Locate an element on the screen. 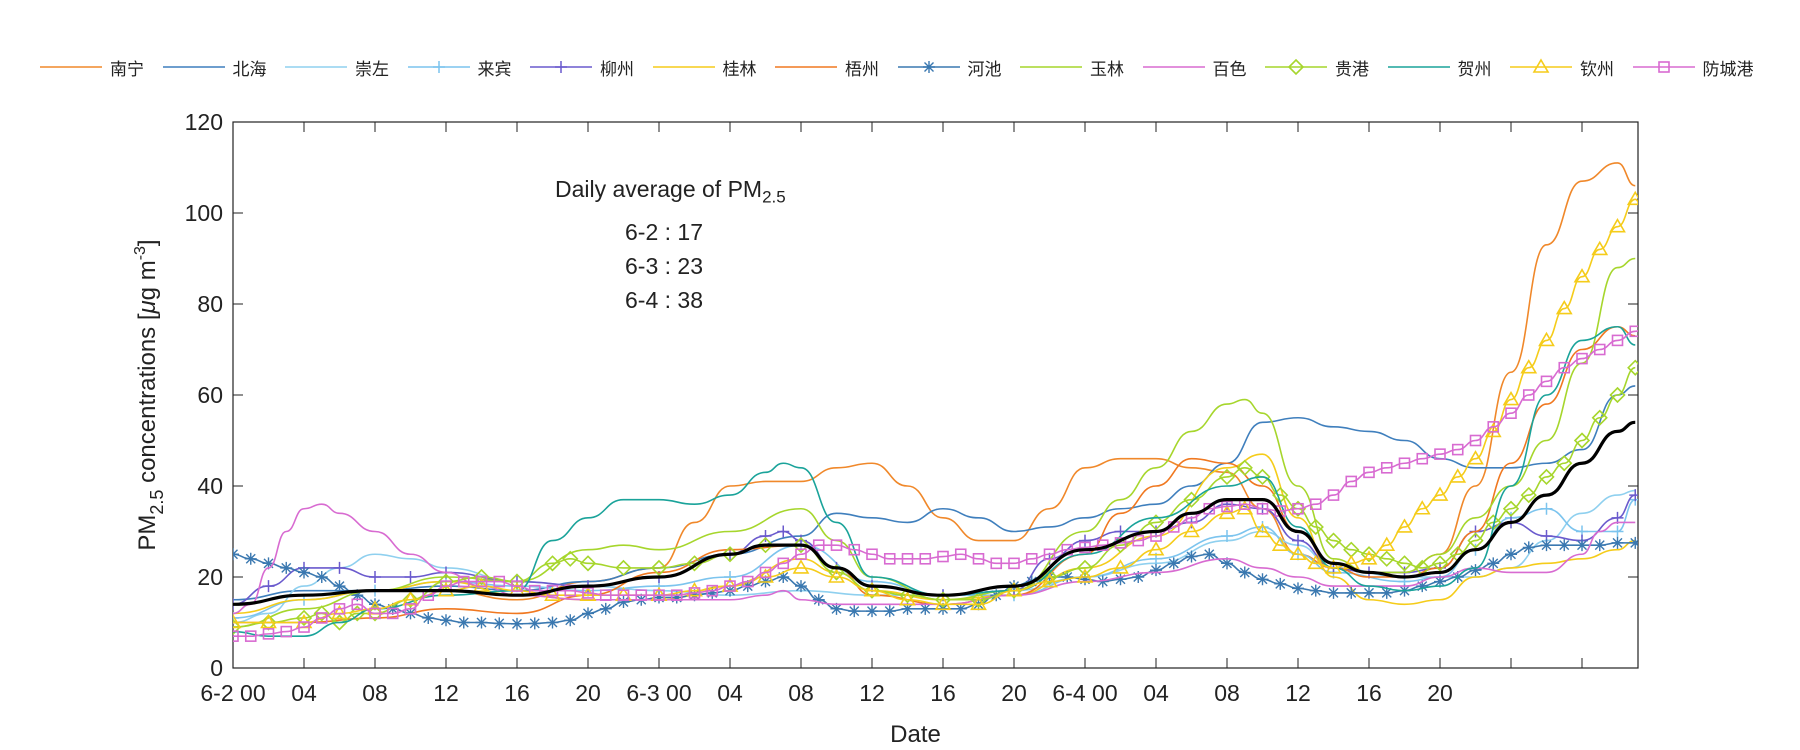 The width and height of the screenshot is (1800, 750). legend-label: 来宾 is located at coordinates (494, 70).